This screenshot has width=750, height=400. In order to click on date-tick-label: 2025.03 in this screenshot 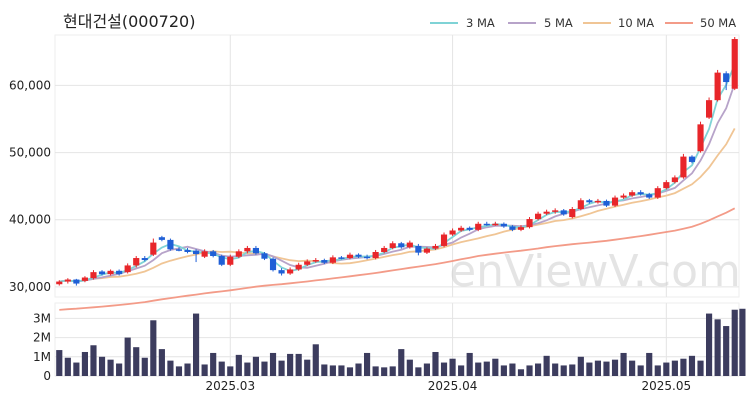, I will do `click(230, 386)`.